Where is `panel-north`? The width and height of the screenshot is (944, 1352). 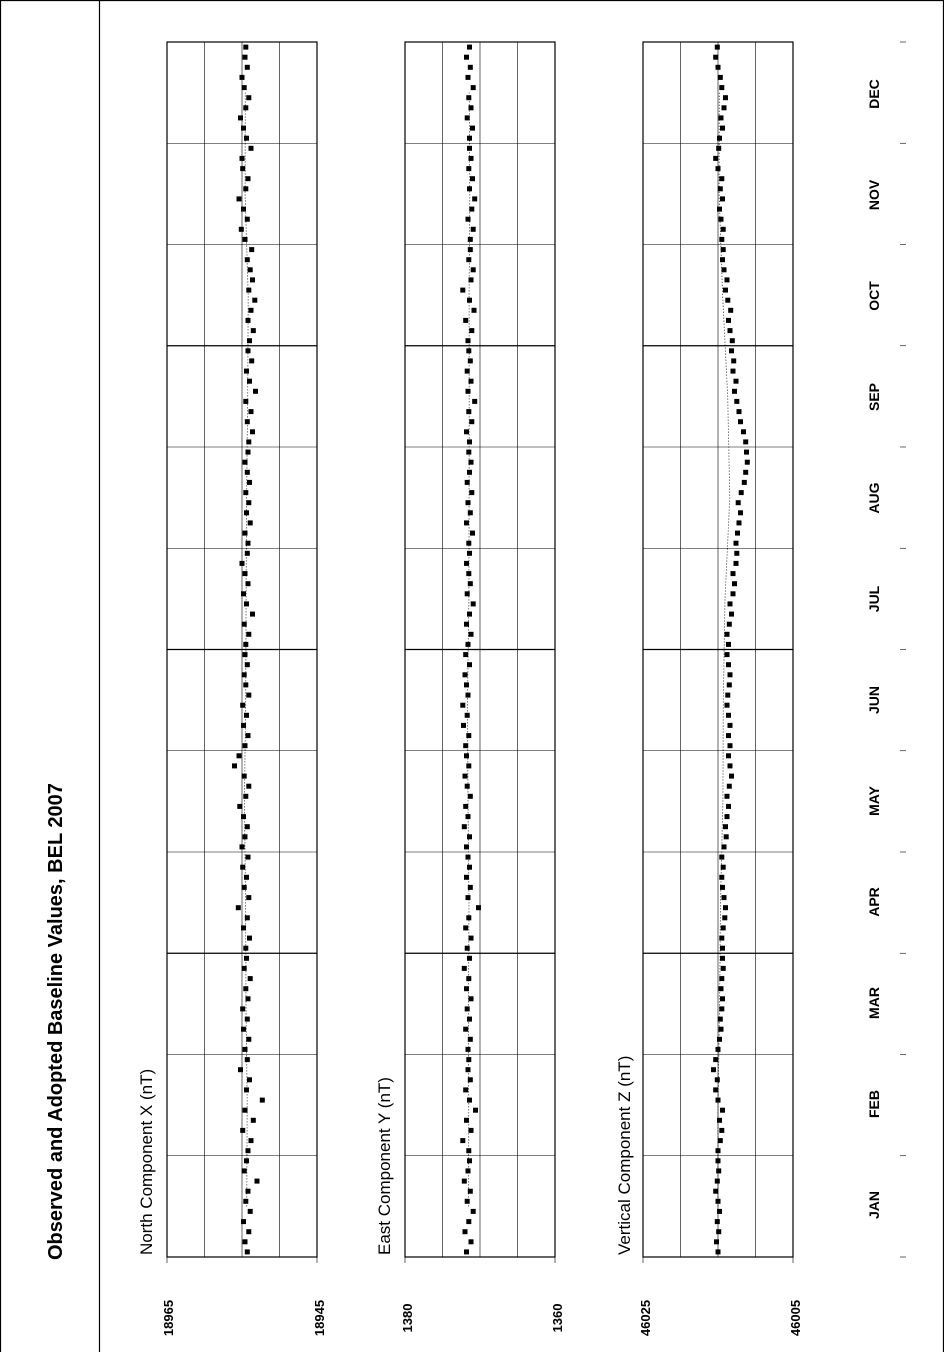 panel-north is located at coordinates (242, 652).